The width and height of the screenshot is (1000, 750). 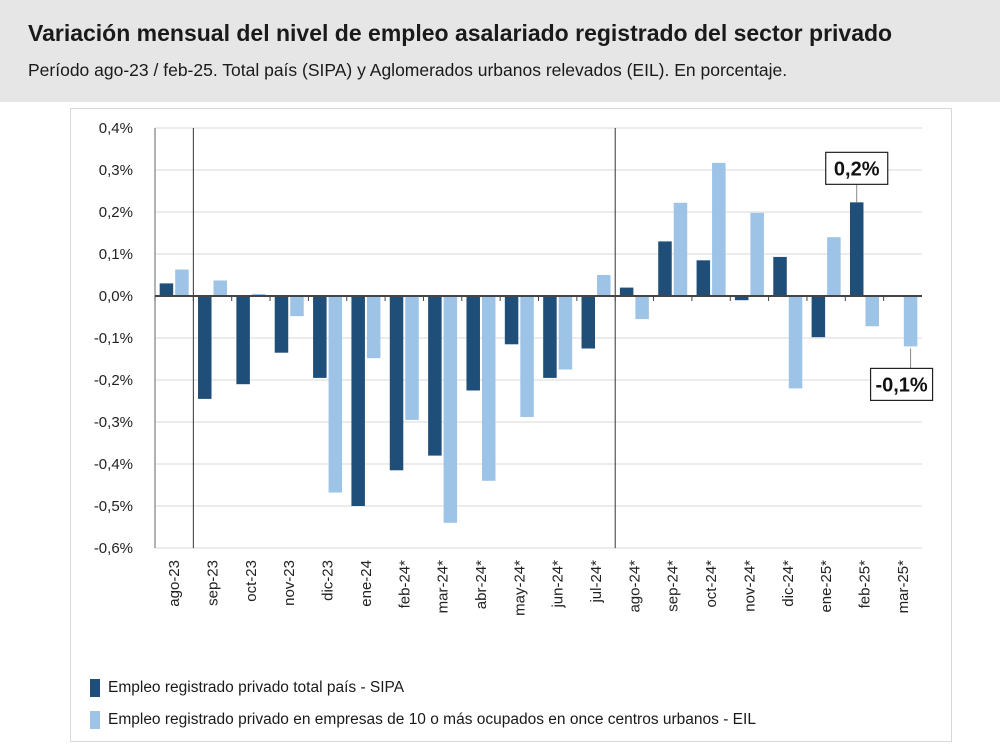 What do you see at coordinates (366, 583) in the screenshot?
I see `x-tick-label: ene-24` at bounding box center [366, 583].